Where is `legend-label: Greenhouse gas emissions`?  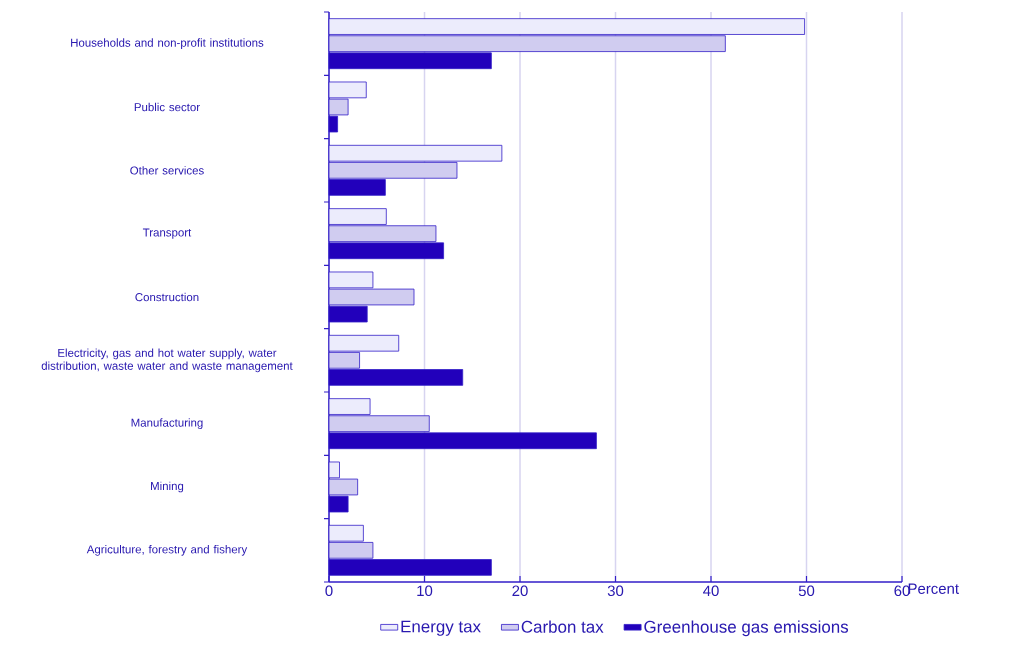
legend-label: Greenhouse gas emissions is located at coordinates (746, 628).